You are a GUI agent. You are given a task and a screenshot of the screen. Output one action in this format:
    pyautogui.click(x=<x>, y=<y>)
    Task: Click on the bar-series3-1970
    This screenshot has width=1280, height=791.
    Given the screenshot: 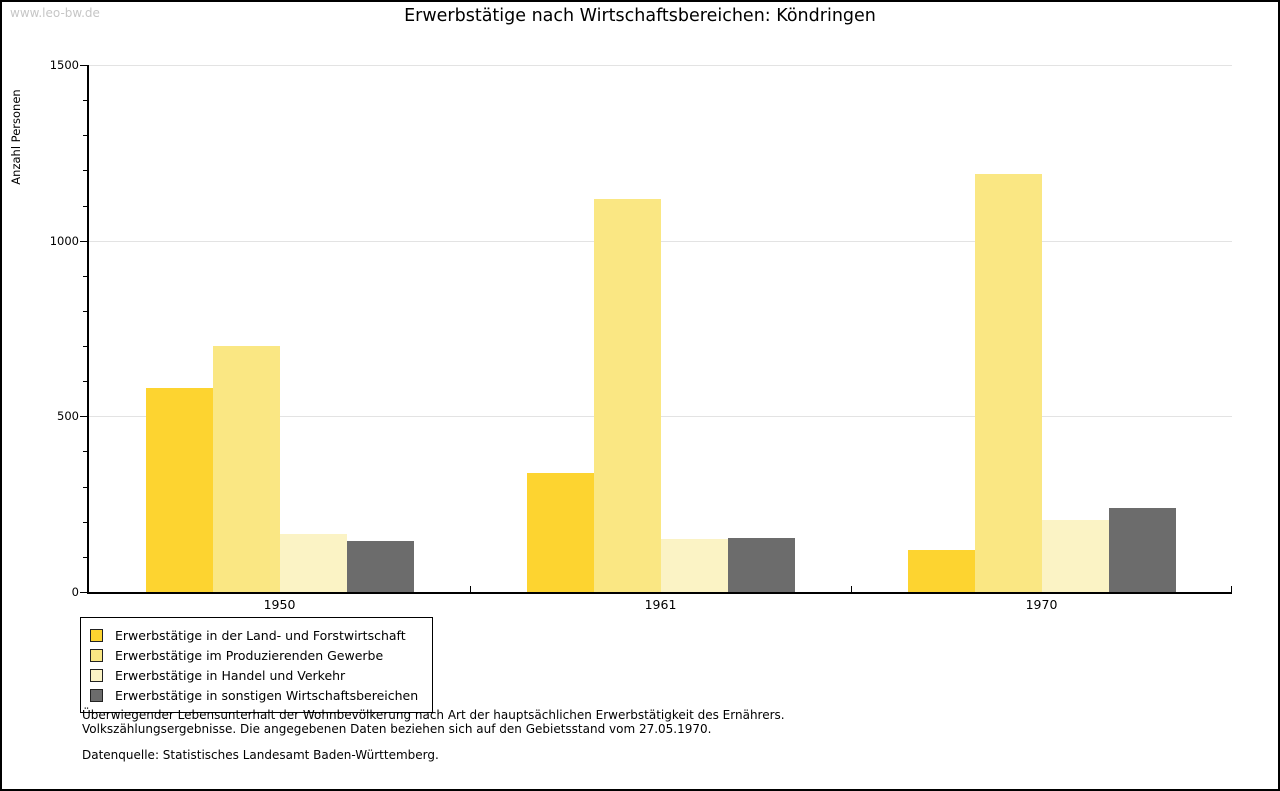 What is the action you would take?
    pyautogui.click(x=1075, y=555)
    